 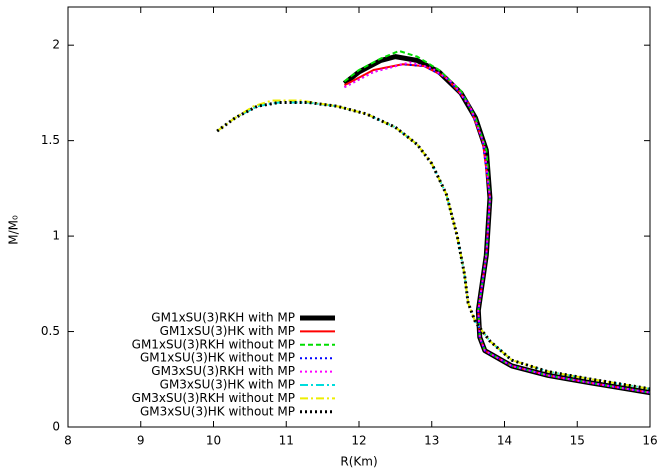 What do you see at coordinates (431, 441) in the screenshot?
I see `x-tick-label: 13` at bounding box center [431, 441].